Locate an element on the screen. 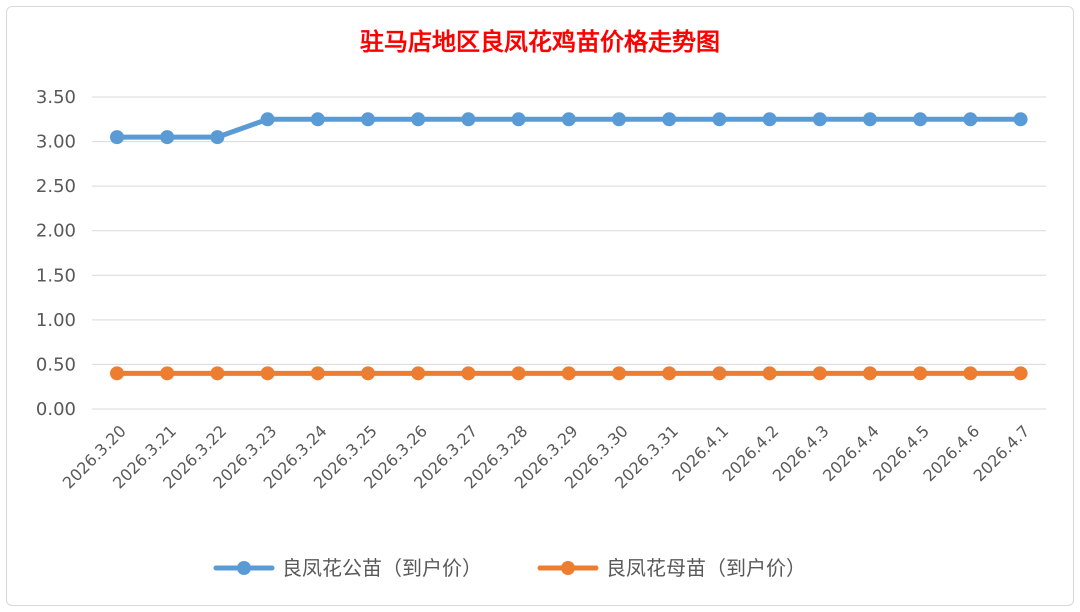  chart-title: 驻马店地区良凤花鸡苗价格走势图 is located at coordinates (540, 41).